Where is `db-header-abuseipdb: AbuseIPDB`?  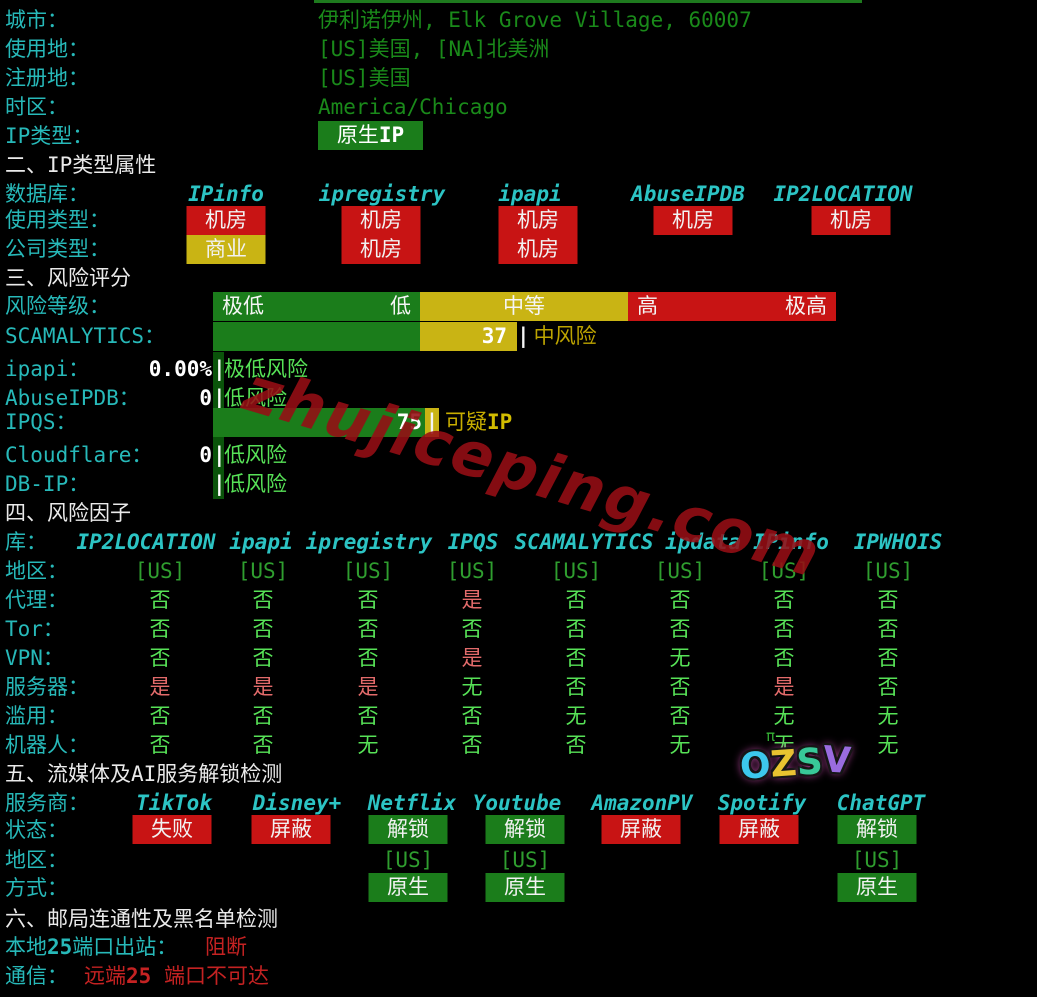
db-header-abuseipdb: AbuseIPDB is located at coordinates (688, 194).